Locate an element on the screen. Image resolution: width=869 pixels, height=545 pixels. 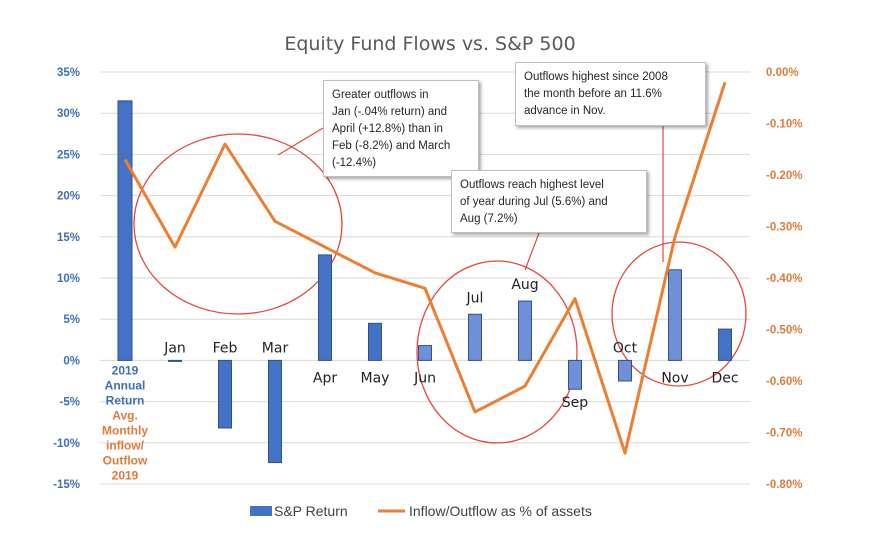
bar-oct is located at coordinates (625, 370).